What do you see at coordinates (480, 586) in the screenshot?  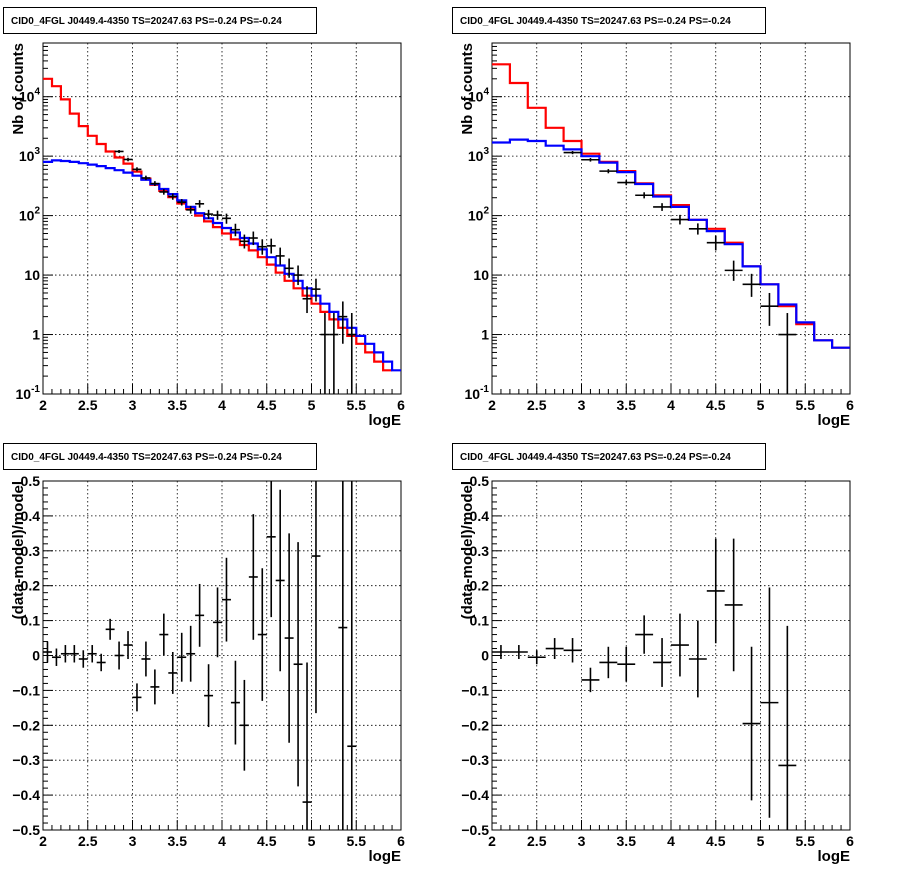 I see `y-tick-label: 0.2` at bounding box center [480, 586].